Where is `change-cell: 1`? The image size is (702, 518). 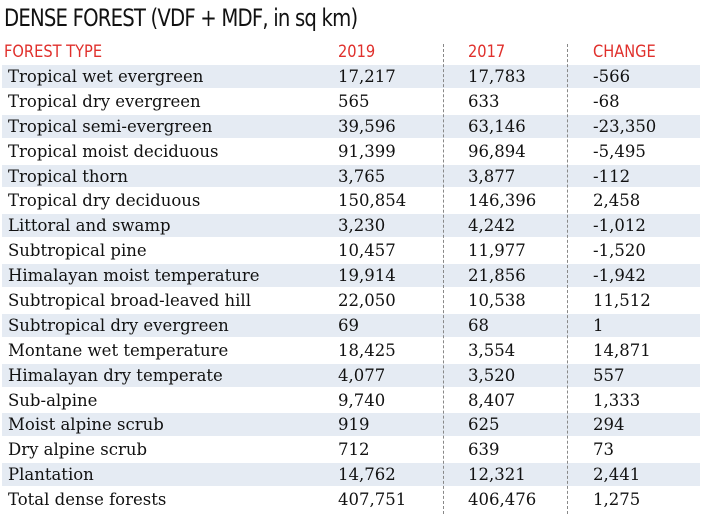 change-cell: 1 is located at coordinates (598, 325).